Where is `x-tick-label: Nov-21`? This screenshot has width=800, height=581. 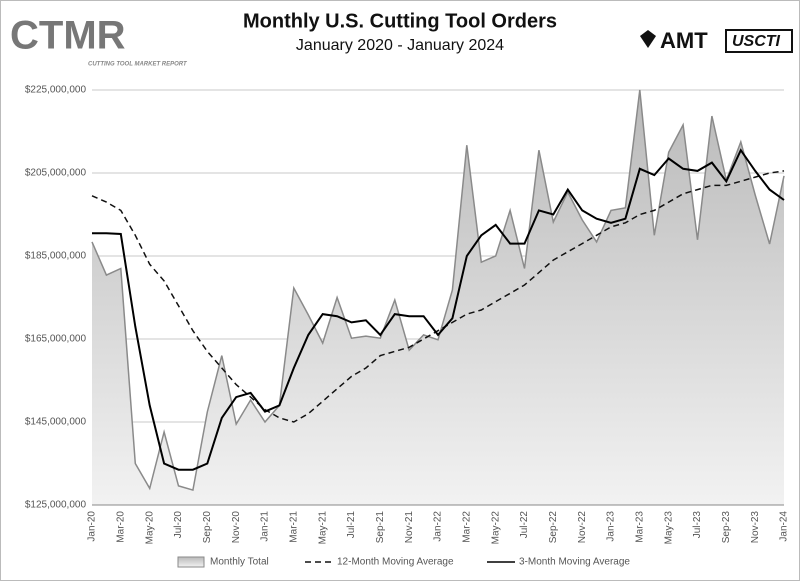 x-tick-label: Nov-21 is located at coordinates (409, 527).